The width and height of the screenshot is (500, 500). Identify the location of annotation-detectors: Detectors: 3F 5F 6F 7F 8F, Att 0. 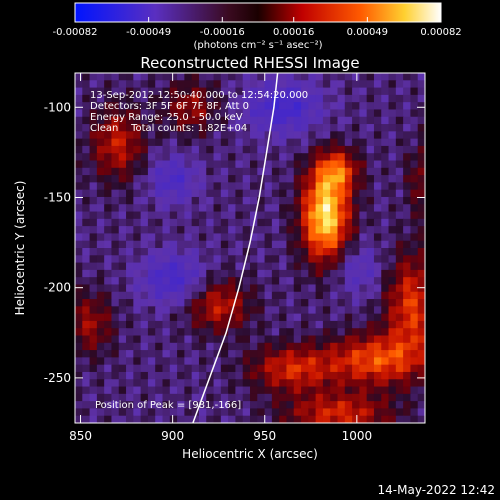
(169, 106).